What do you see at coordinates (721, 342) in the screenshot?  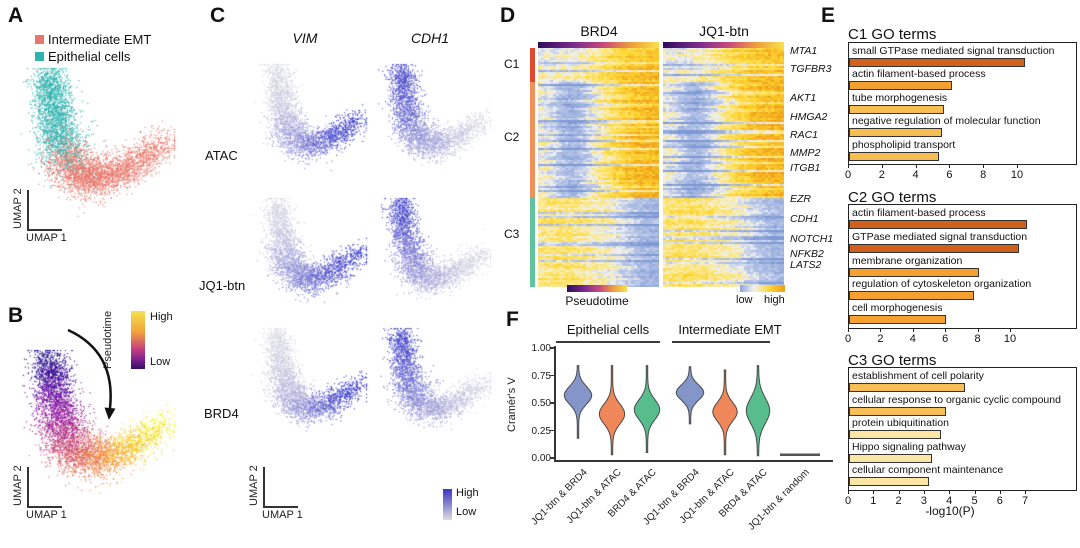 I see `violin-group-underline-emt` at bounding box center [721, 342].